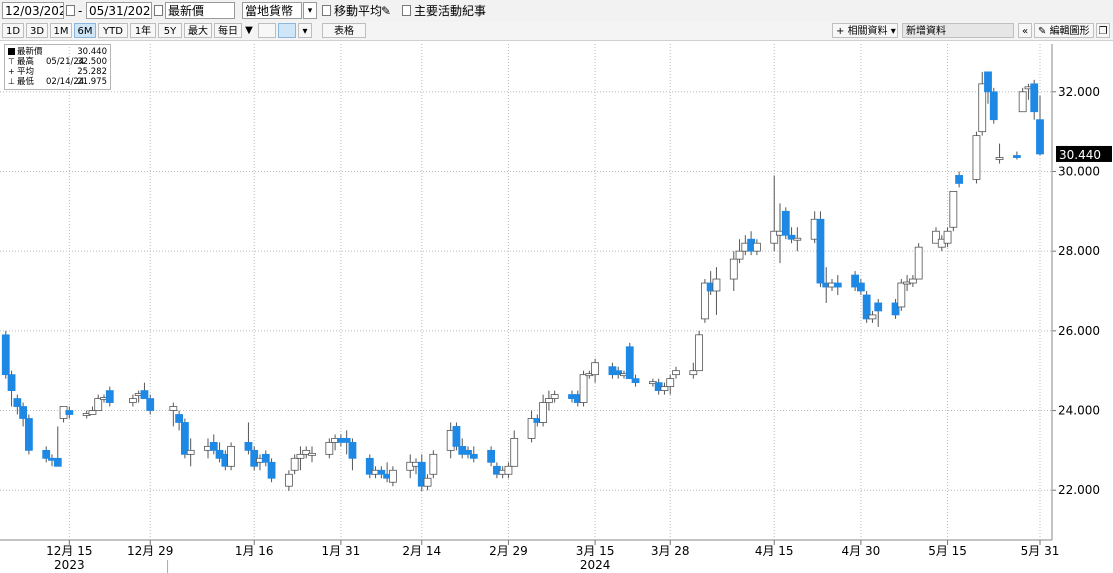 Image resolution: width=1113 pixels, height=573 pixels. What do you see at coordinates (1044, 31) in the screenshot?
I see `edit-pencil-icon: ✎` at bounding box center [1044, 31].